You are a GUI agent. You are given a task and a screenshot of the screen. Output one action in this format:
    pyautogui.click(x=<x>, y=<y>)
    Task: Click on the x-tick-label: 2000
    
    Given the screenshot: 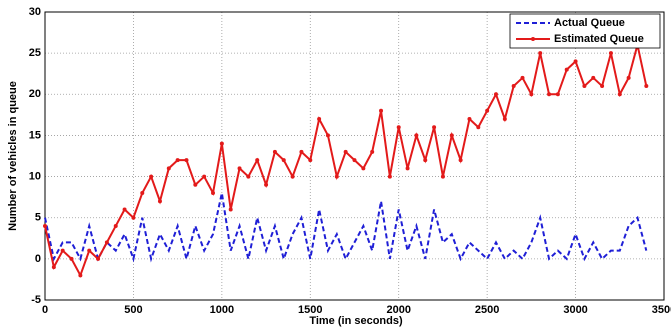 What is the action you would take?
    pyautogui.click(x=398, y=310)
    